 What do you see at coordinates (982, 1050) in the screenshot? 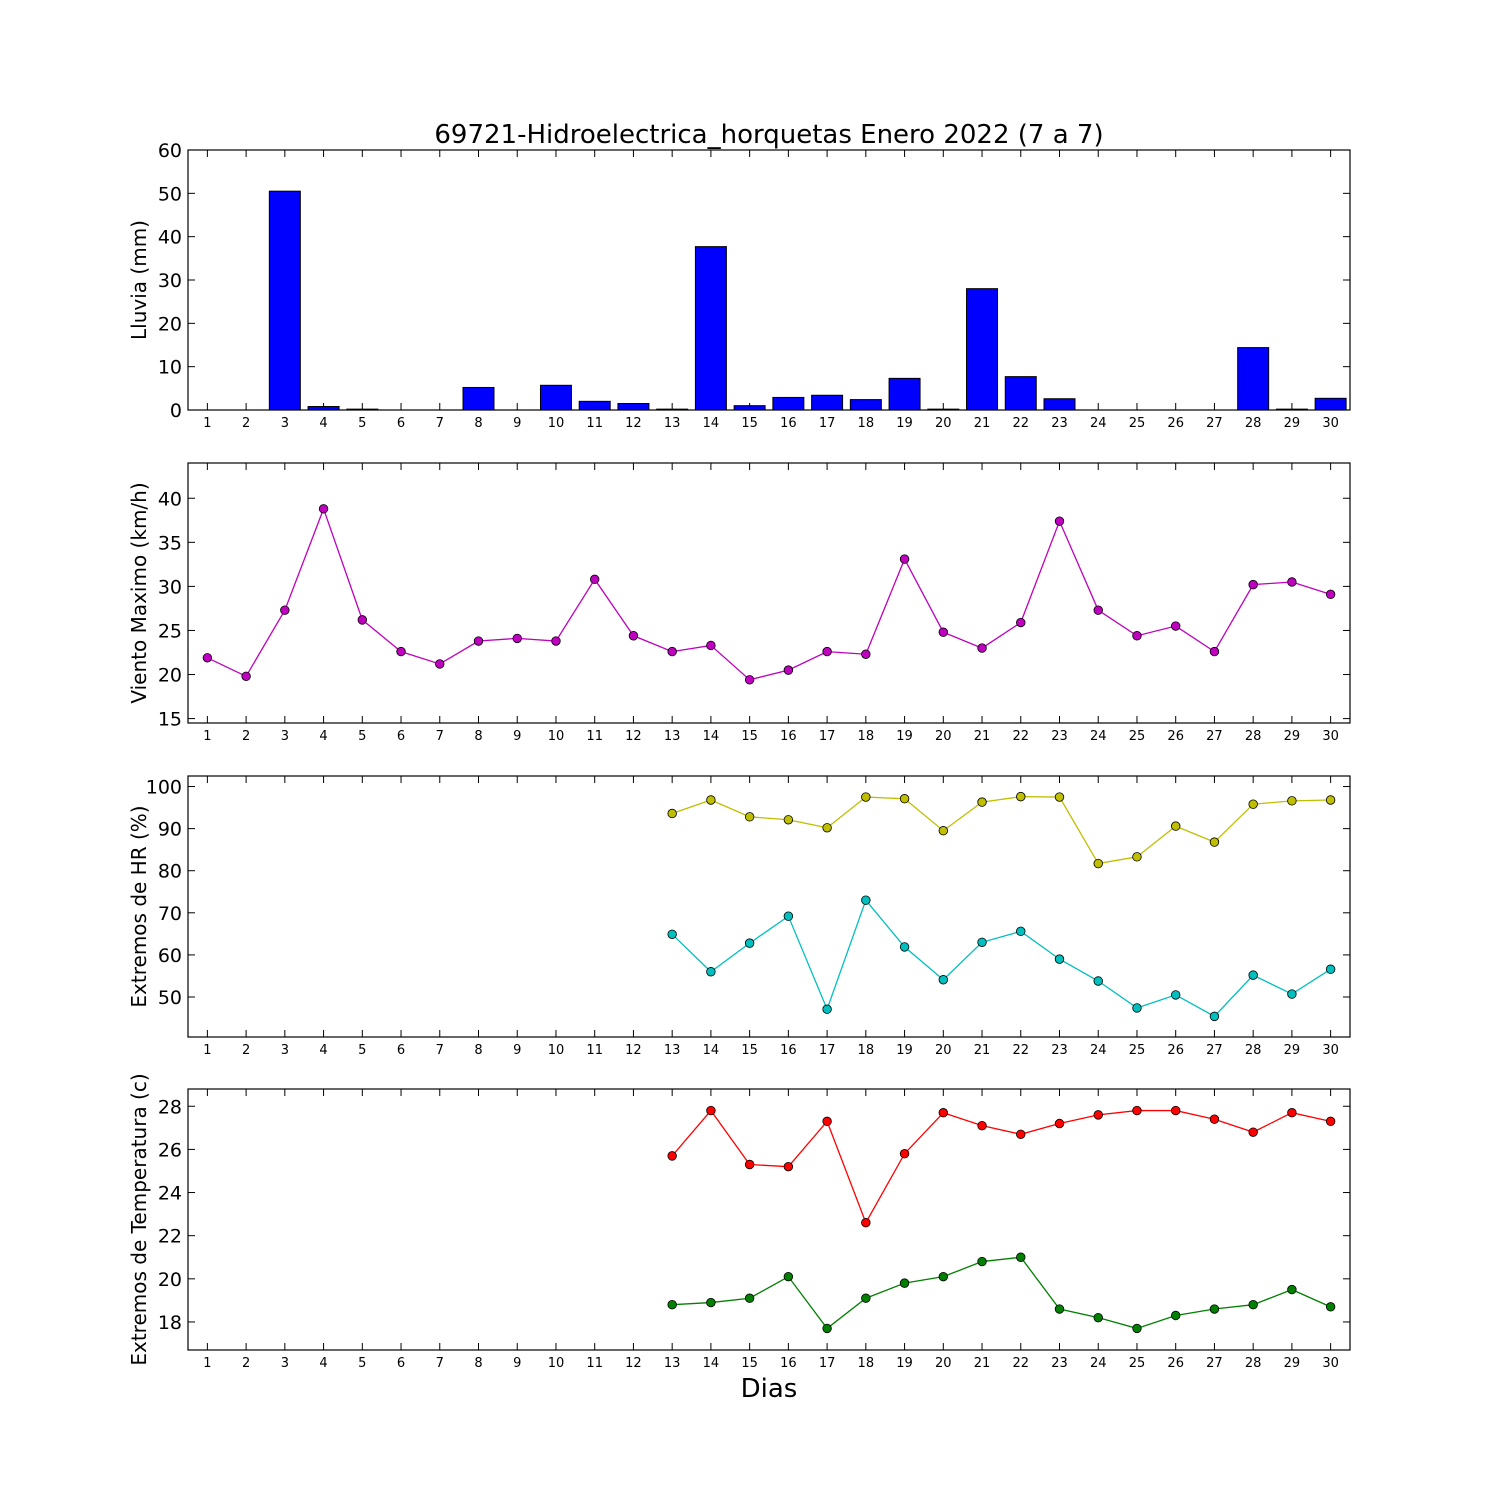
I see `xtick-label: 21` at bounding box center [982, 1050].